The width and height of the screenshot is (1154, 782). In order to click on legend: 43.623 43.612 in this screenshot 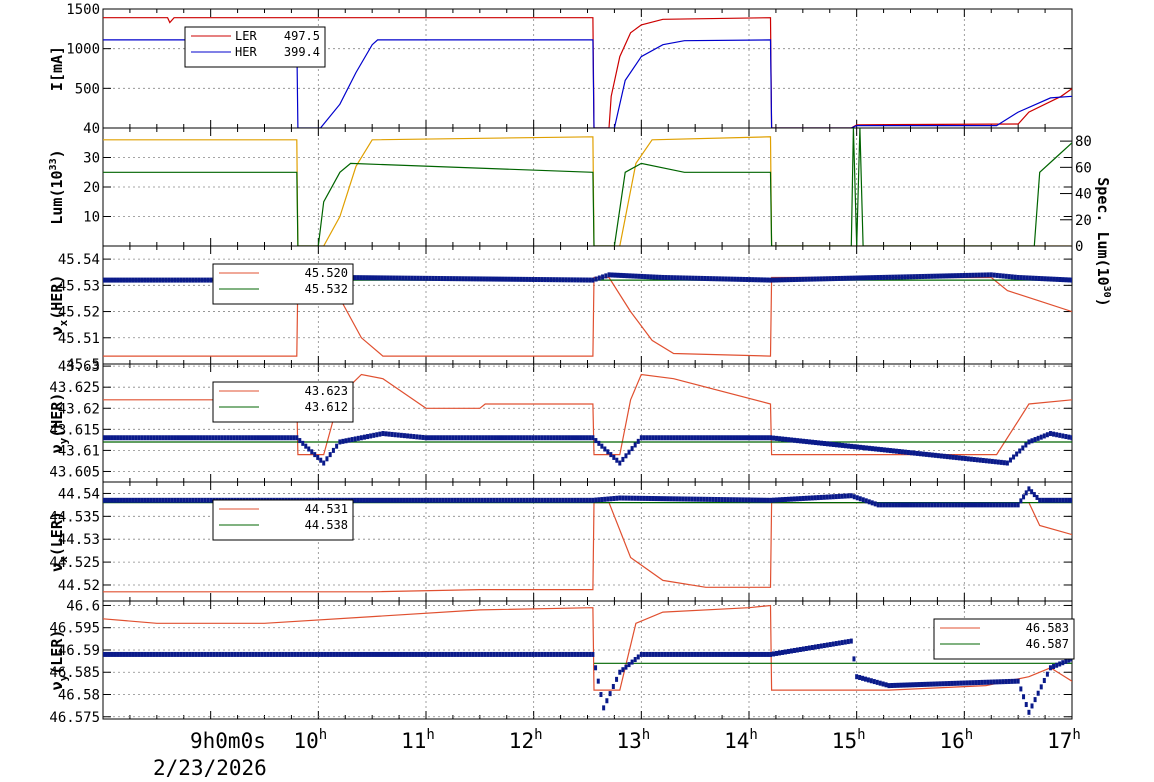, I will do `click(283, 402)`.